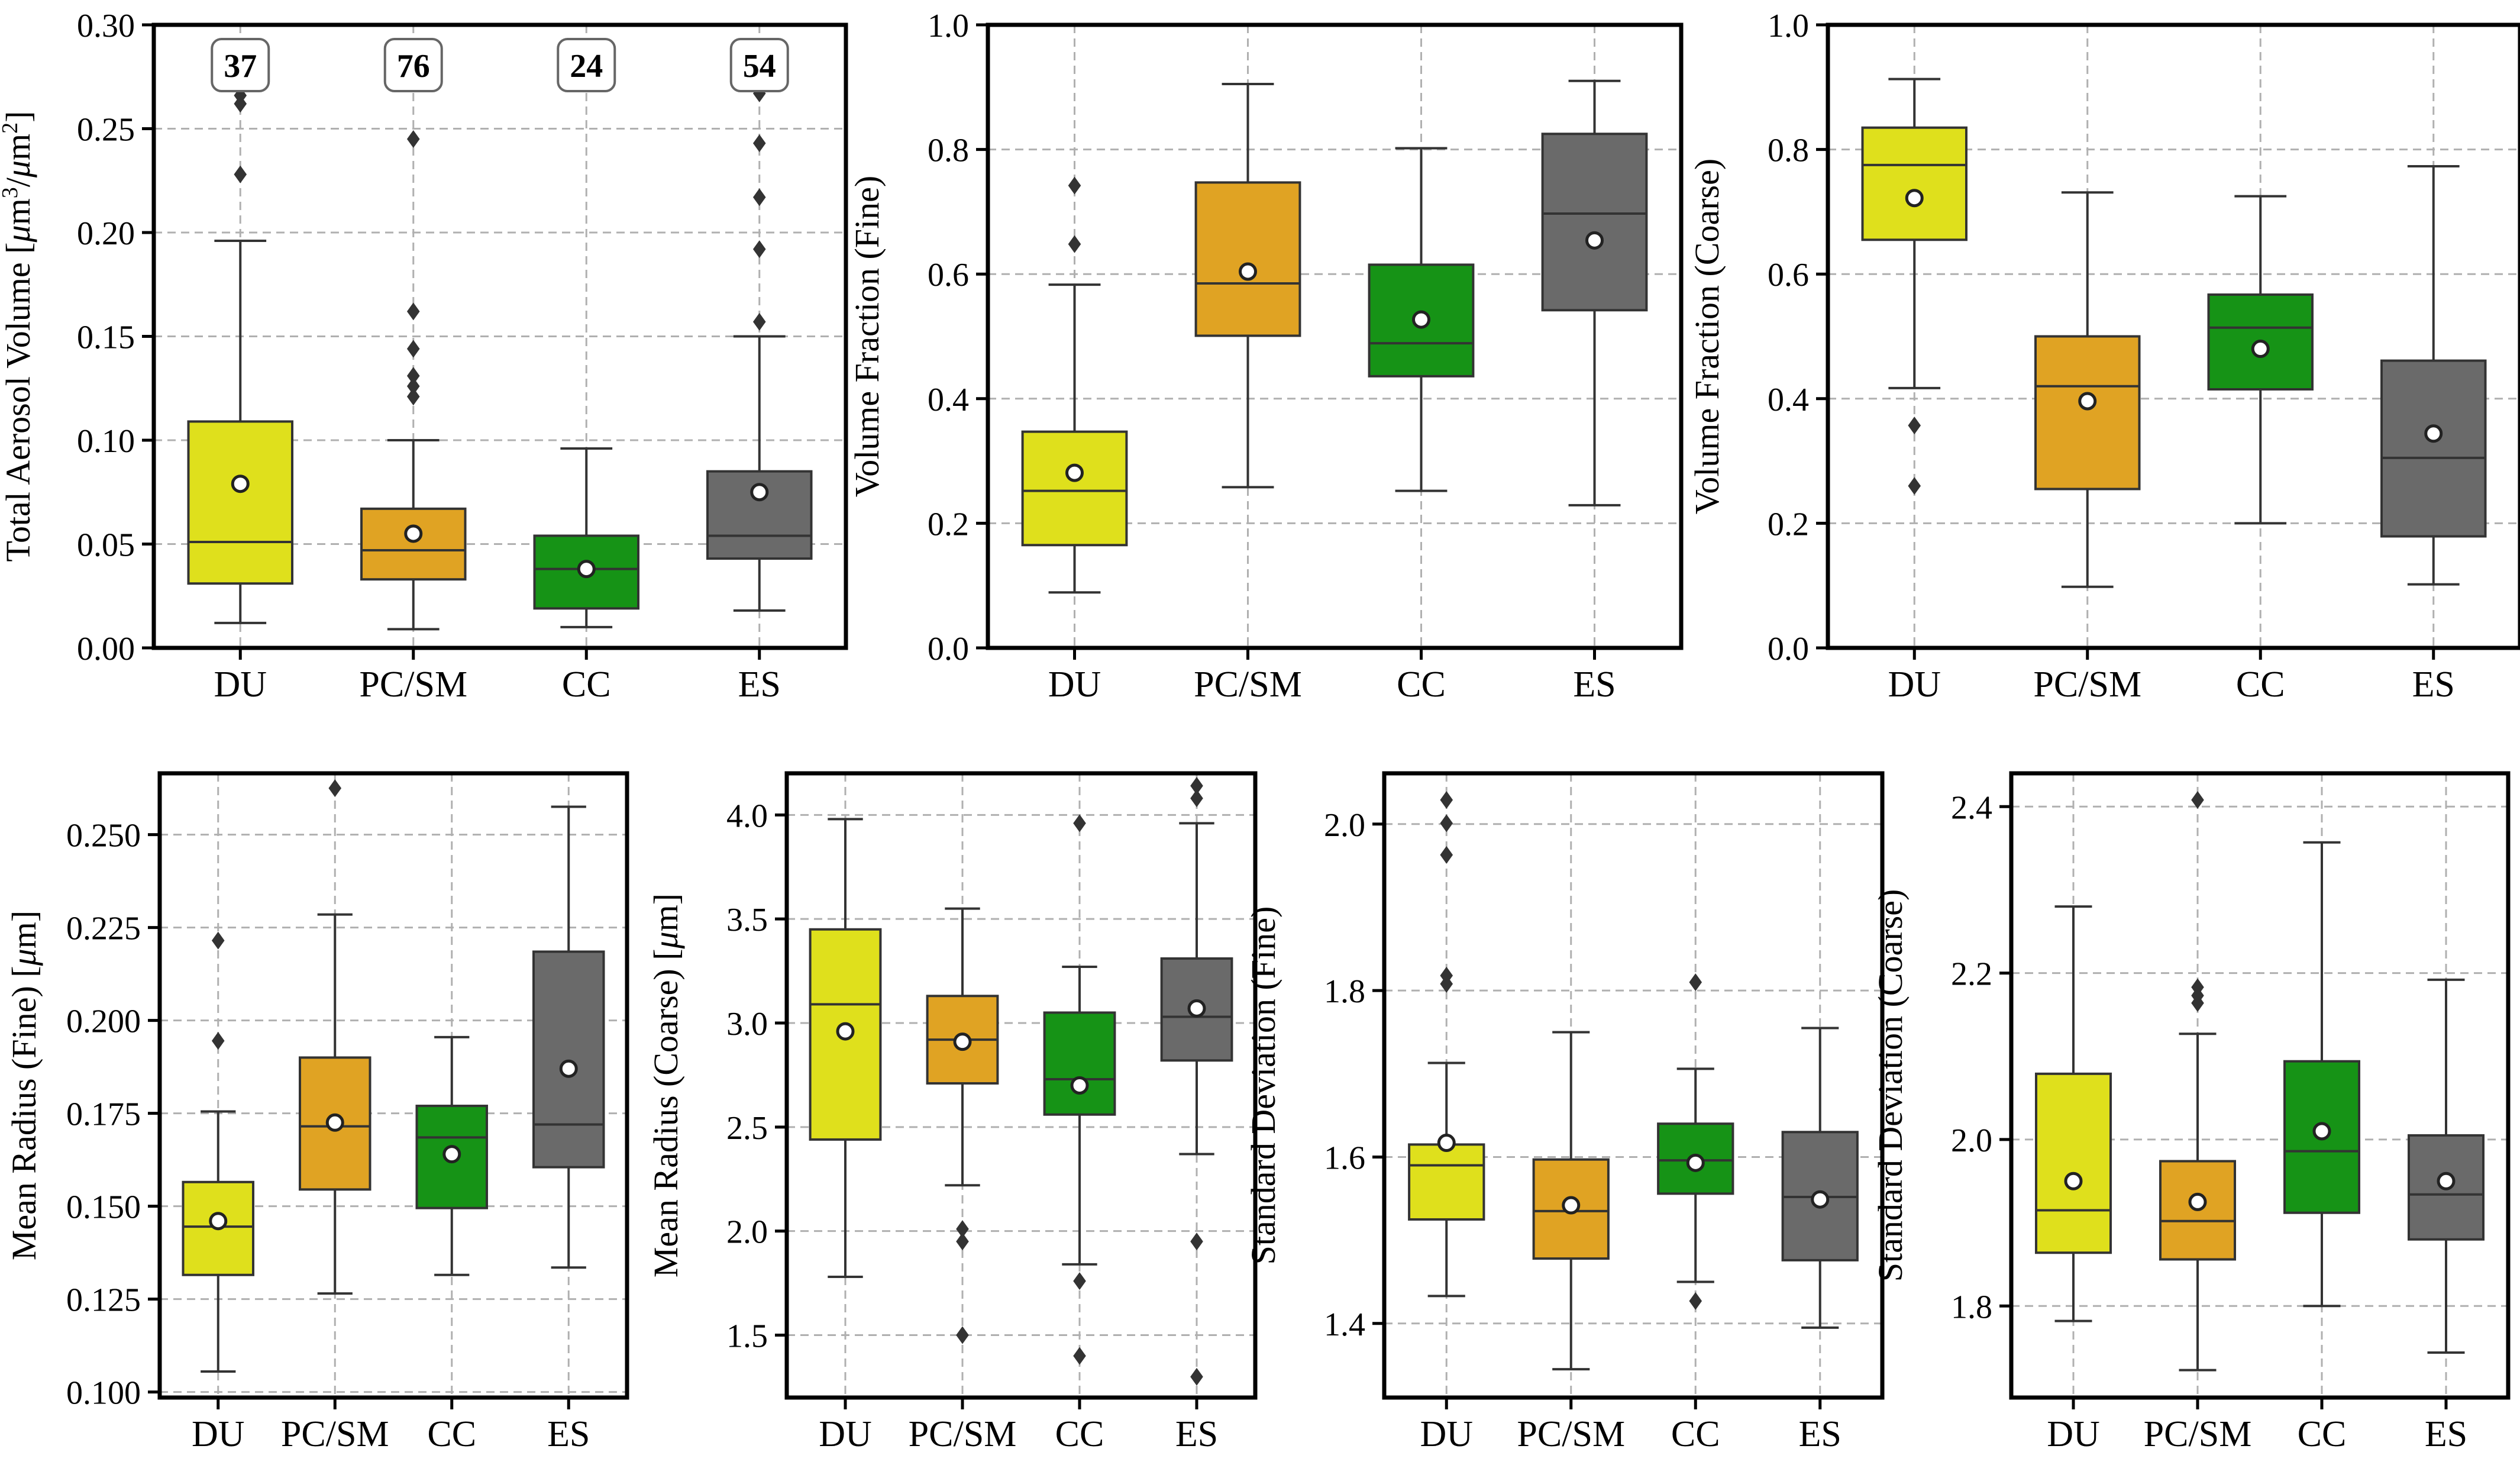 This screenshot has height=1465, width=2520. What do you see at coordinates (18, 182) in the screenshot?
I see `y-axis-title-unit-slash: /` at bounding box center [18, 182].